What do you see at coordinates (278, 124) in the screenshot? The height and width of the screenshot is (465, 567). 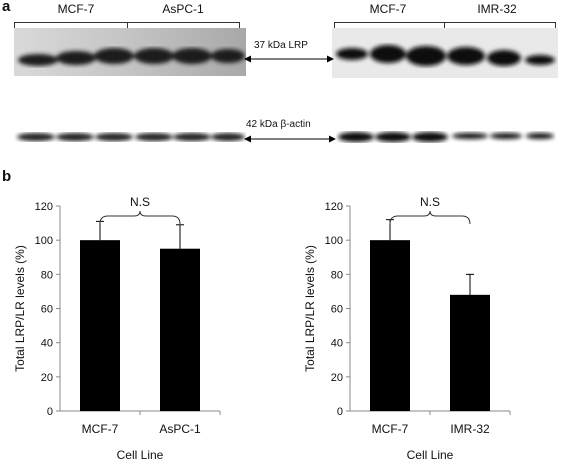 I see `marker-actin-label: 42 kDa β-actin` at bounding box center [278, 124].